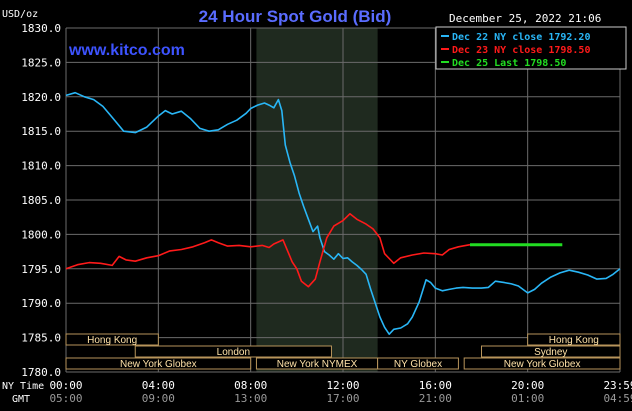 This screenshot has height=411, width=632. What do you see at coordinates (23, 386) in the screenshot?
I see `ny-time-row-label: NY Time` at bounding box center [23, 386].